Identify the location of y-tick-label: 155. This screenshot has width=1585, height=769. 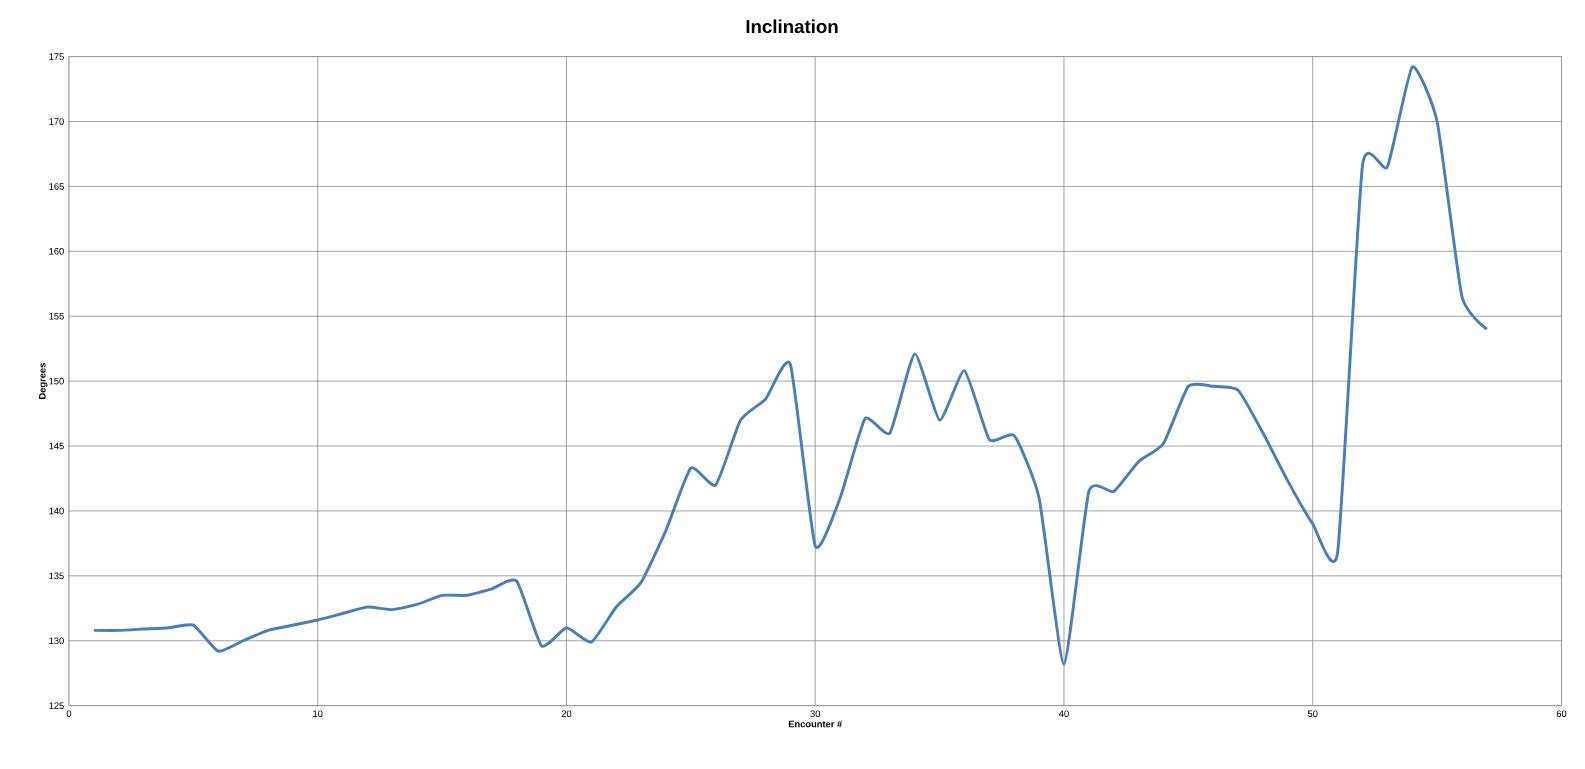
(56, 316).